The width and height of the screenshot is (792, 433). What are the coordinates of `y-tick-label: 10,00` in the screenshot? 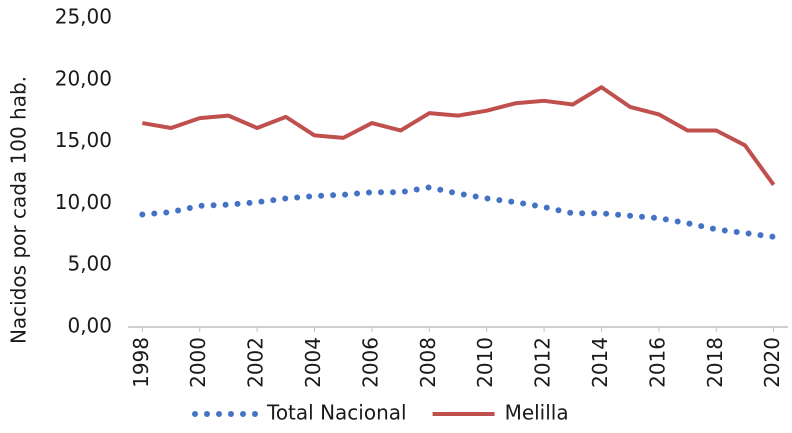 It's located at (83, 202).